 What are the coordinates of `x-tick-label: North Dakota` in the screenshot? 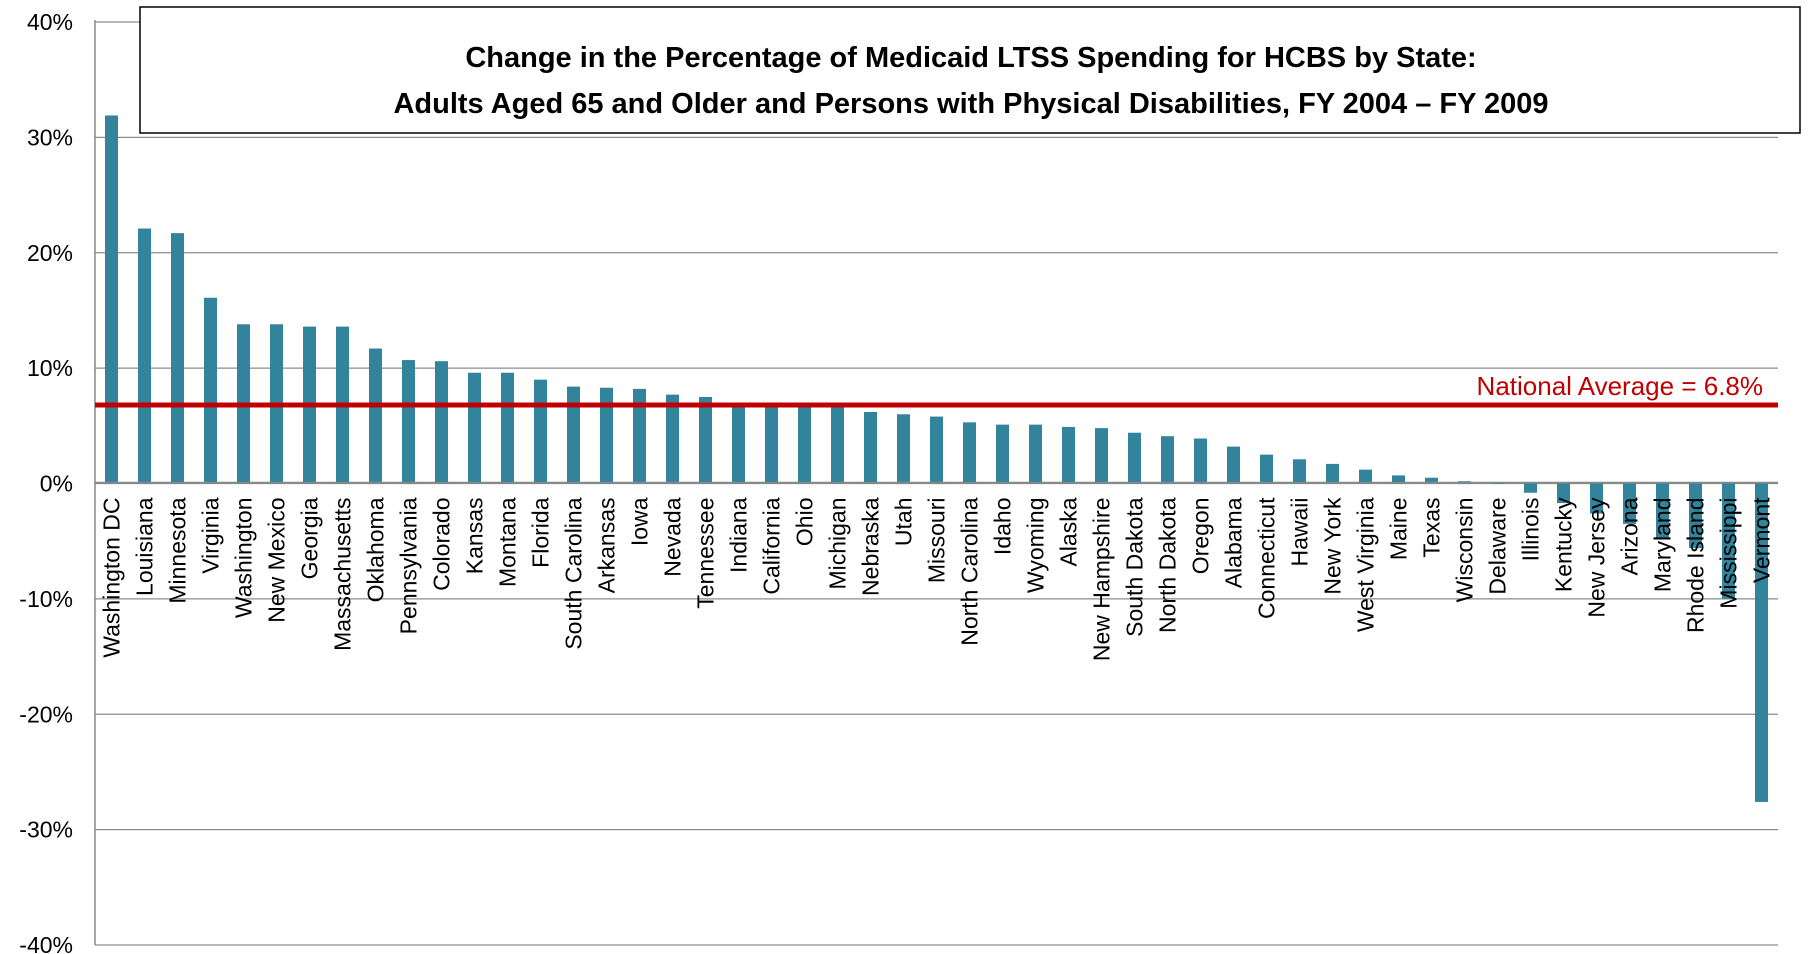 It's located at (1168, 565).